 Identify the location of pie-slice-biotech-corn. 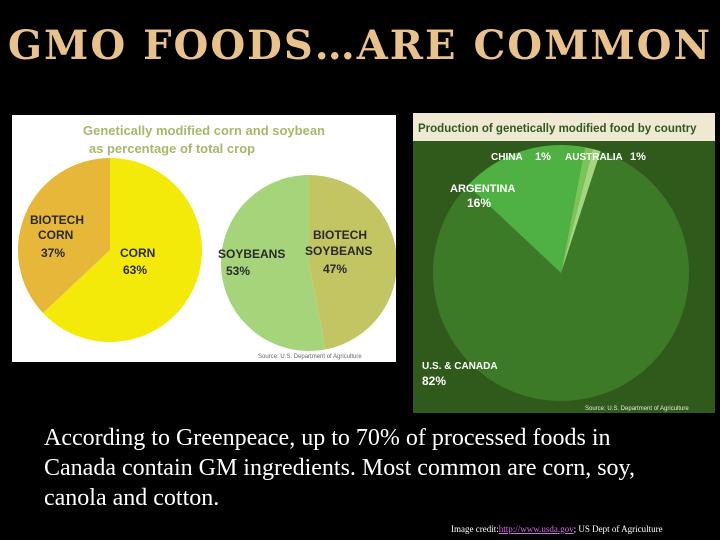
(63, 235).